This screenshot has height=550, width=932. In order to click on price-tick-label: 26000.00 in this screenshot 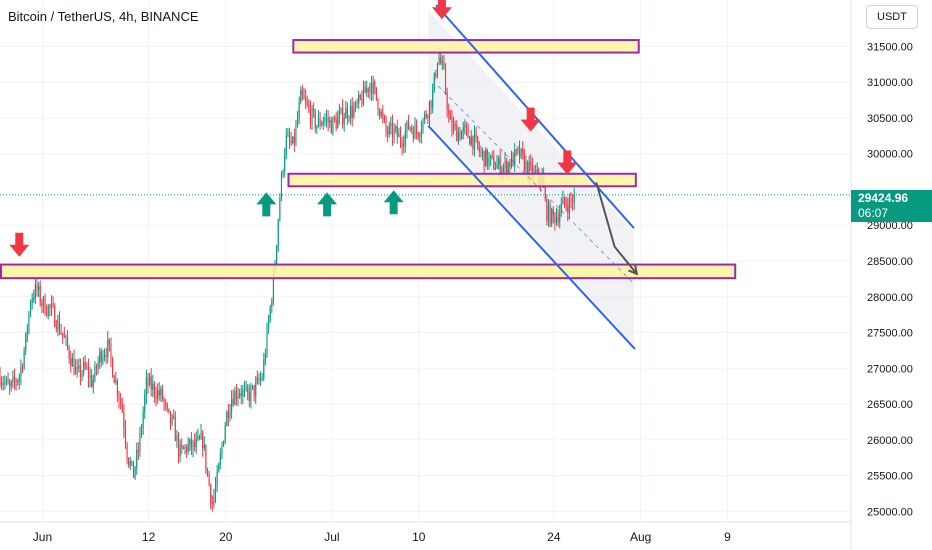, I will do `click(890, 441)`.